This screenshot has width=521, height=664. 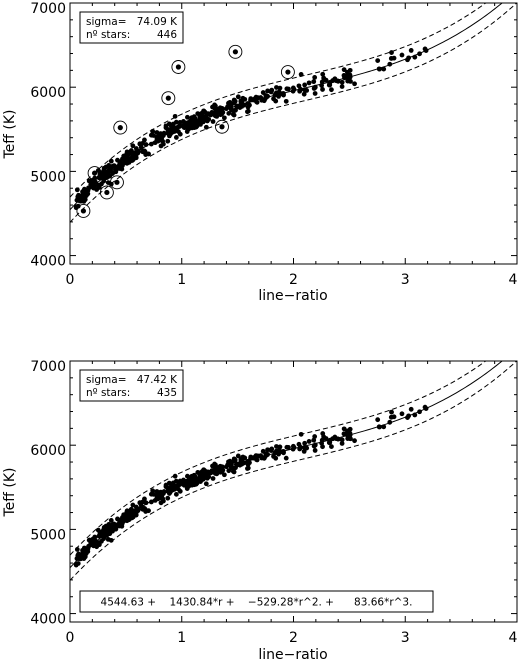 I want to click on stats-box: sigma= 74.09 K nº stars: 446, so click(x=131, y=27).